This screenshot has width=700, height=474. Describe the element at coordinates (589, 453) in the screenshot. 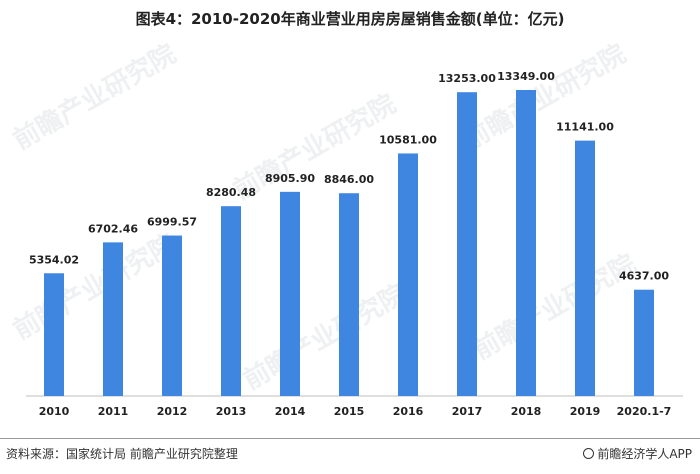

I see `brand-logo-icon` at that location.